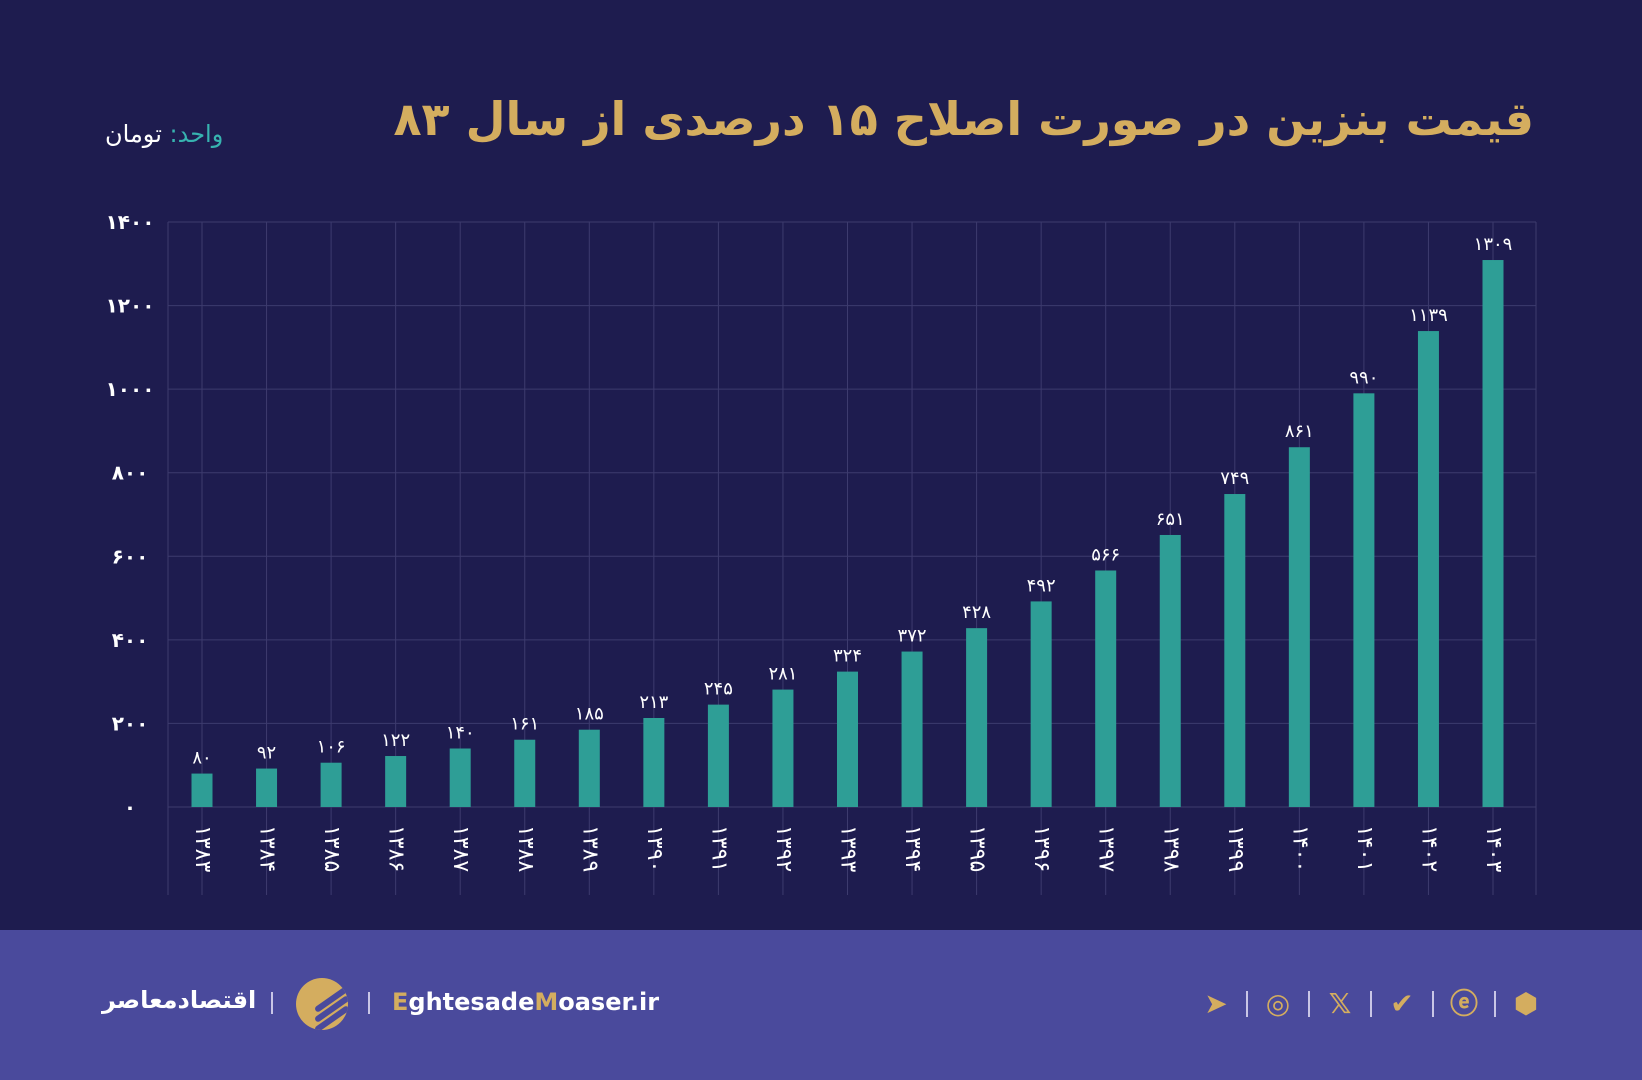  What do you see at coordinates (1463, 1003) in the screenshot?
I see `rubika-icon: ⓔ` at bounding box center [1463, 1003].